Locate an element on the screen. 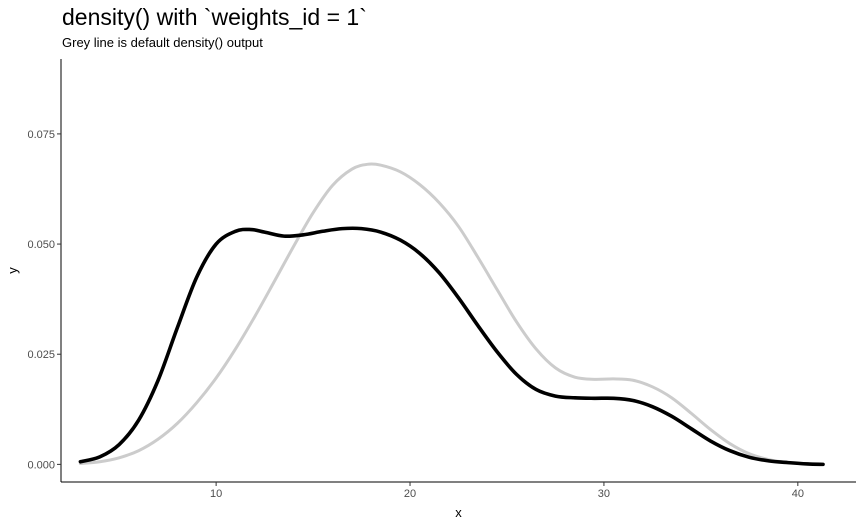 The image size is (864, 528). x-axis-title: x is located at coordinates (458, 512).